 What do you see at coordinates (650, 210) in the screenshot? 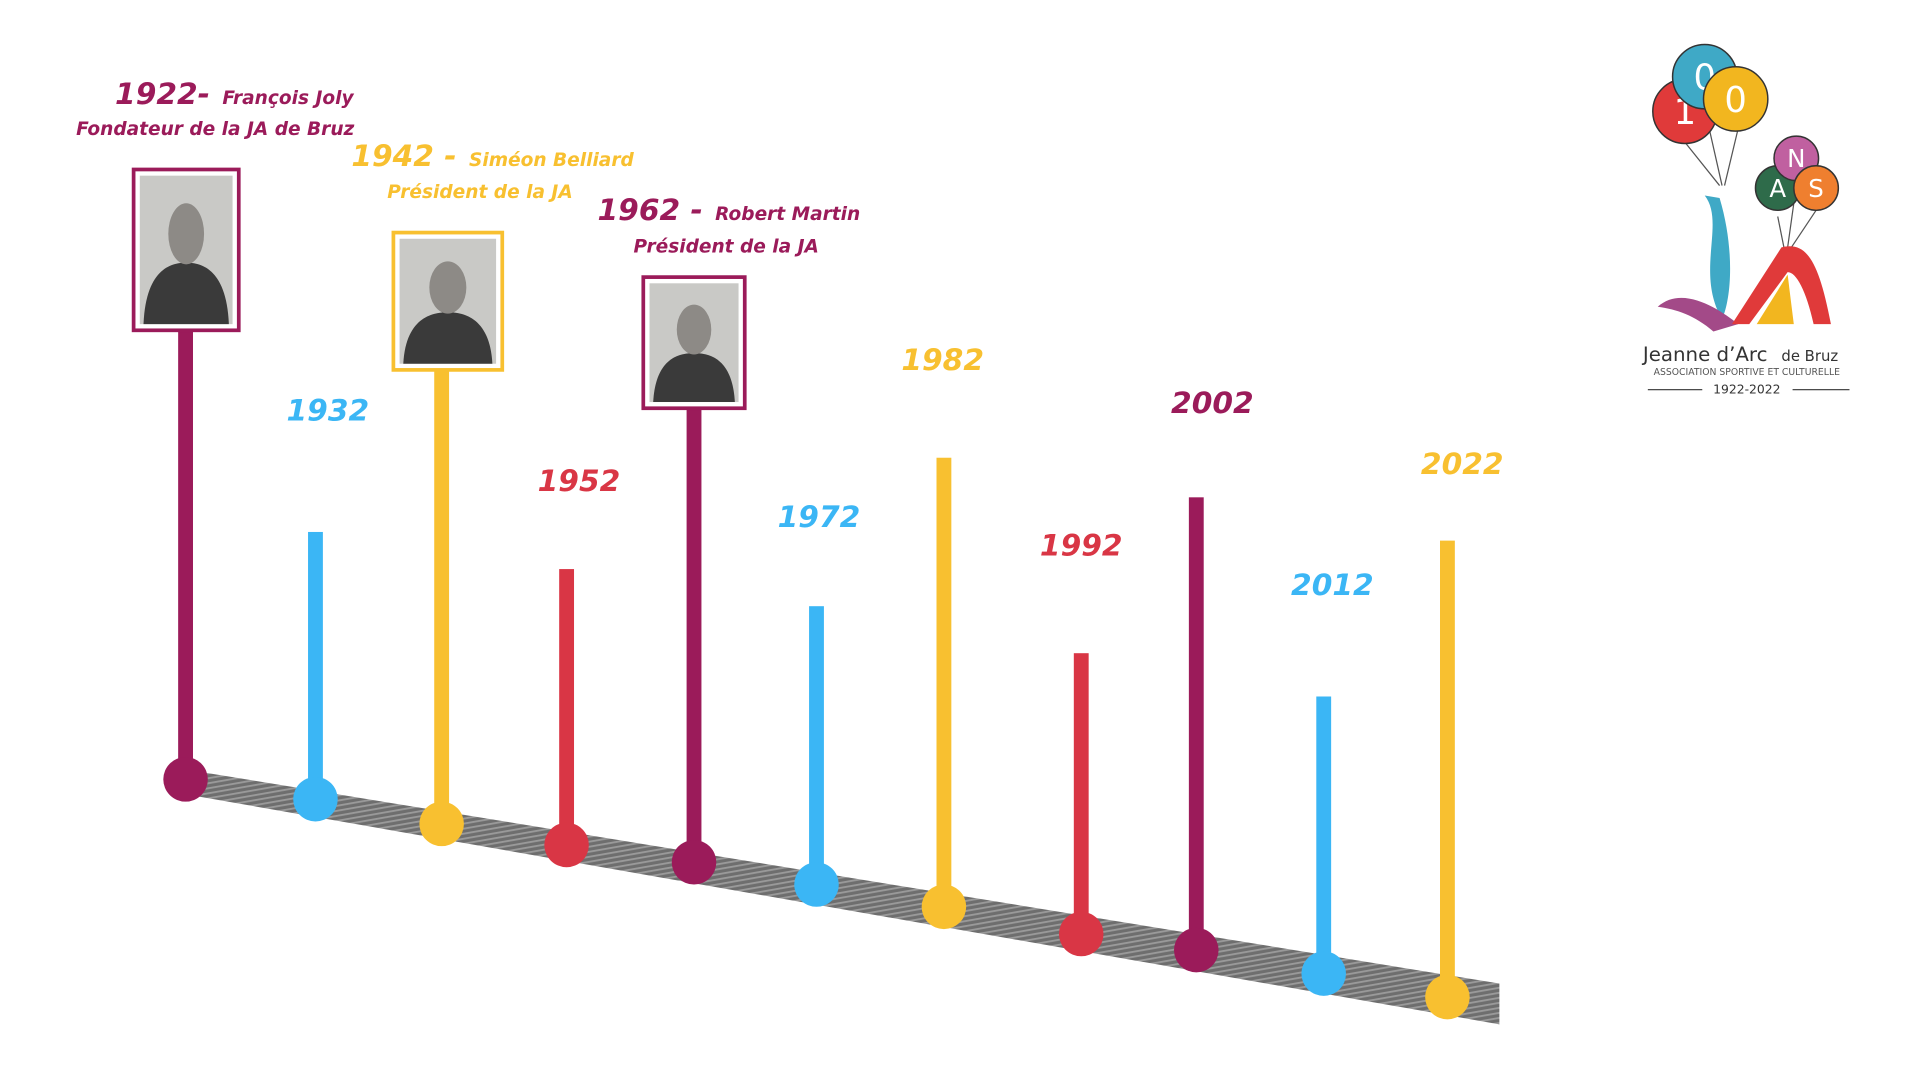
I see `event-year: 1962 -` at bounding box center [650, 210].